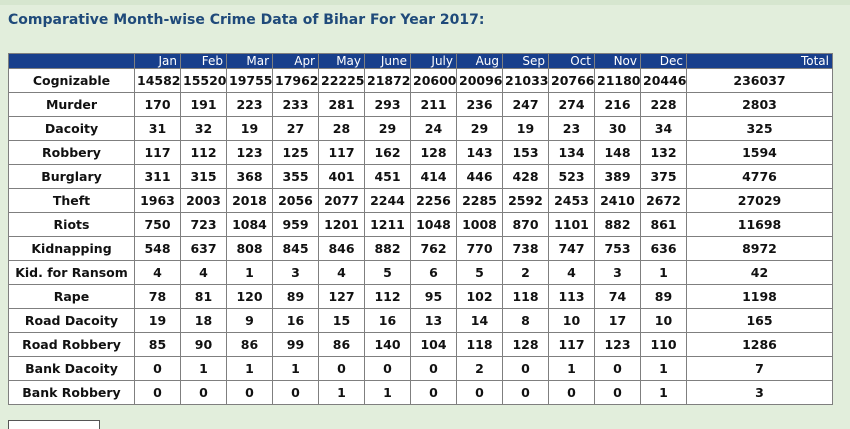  What do you see at coordinates (759, 128) in the screenshot?
I see `total-cell: 325` at bounding box center [759, 128].